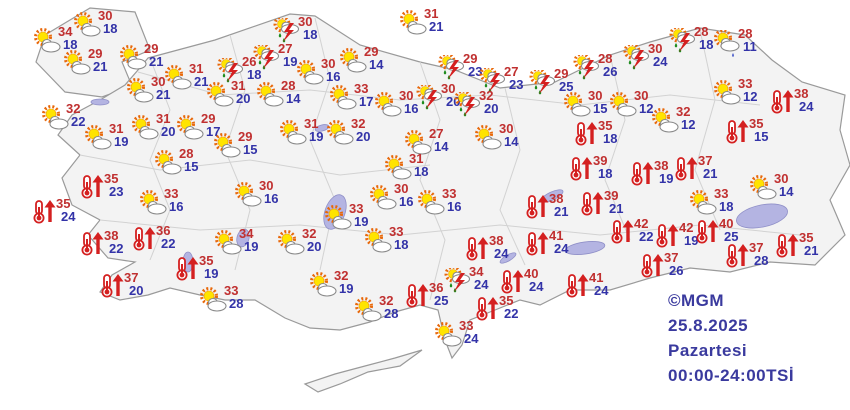  What do you see at coordinates (53, 212) in the screenshot?
I see `weather-station: 35 24` at bounding box center [53, 212].